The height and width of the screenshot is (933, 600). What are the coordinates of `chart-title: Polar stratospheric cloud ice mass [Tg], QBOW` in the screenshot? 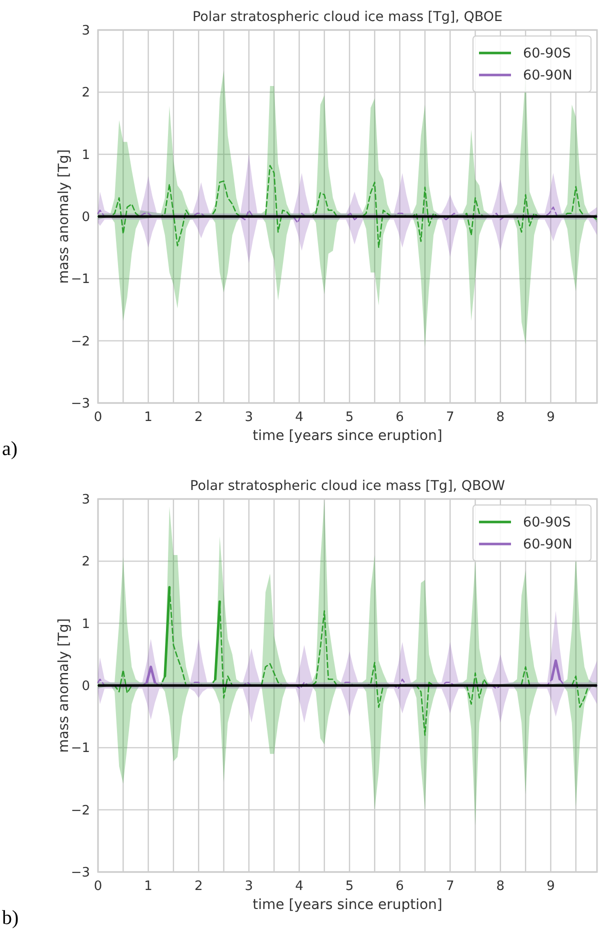 It's located at (347, 486).